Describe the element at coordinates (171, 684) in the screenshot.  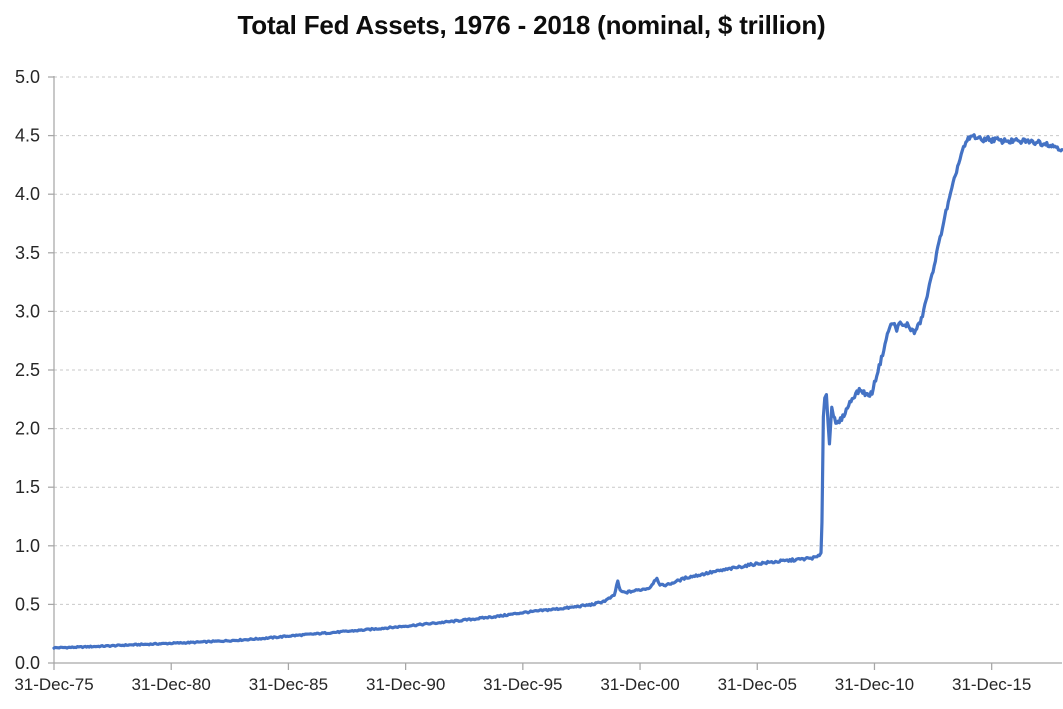
I see `x-tick-label: 31-Dec-80` at that location.